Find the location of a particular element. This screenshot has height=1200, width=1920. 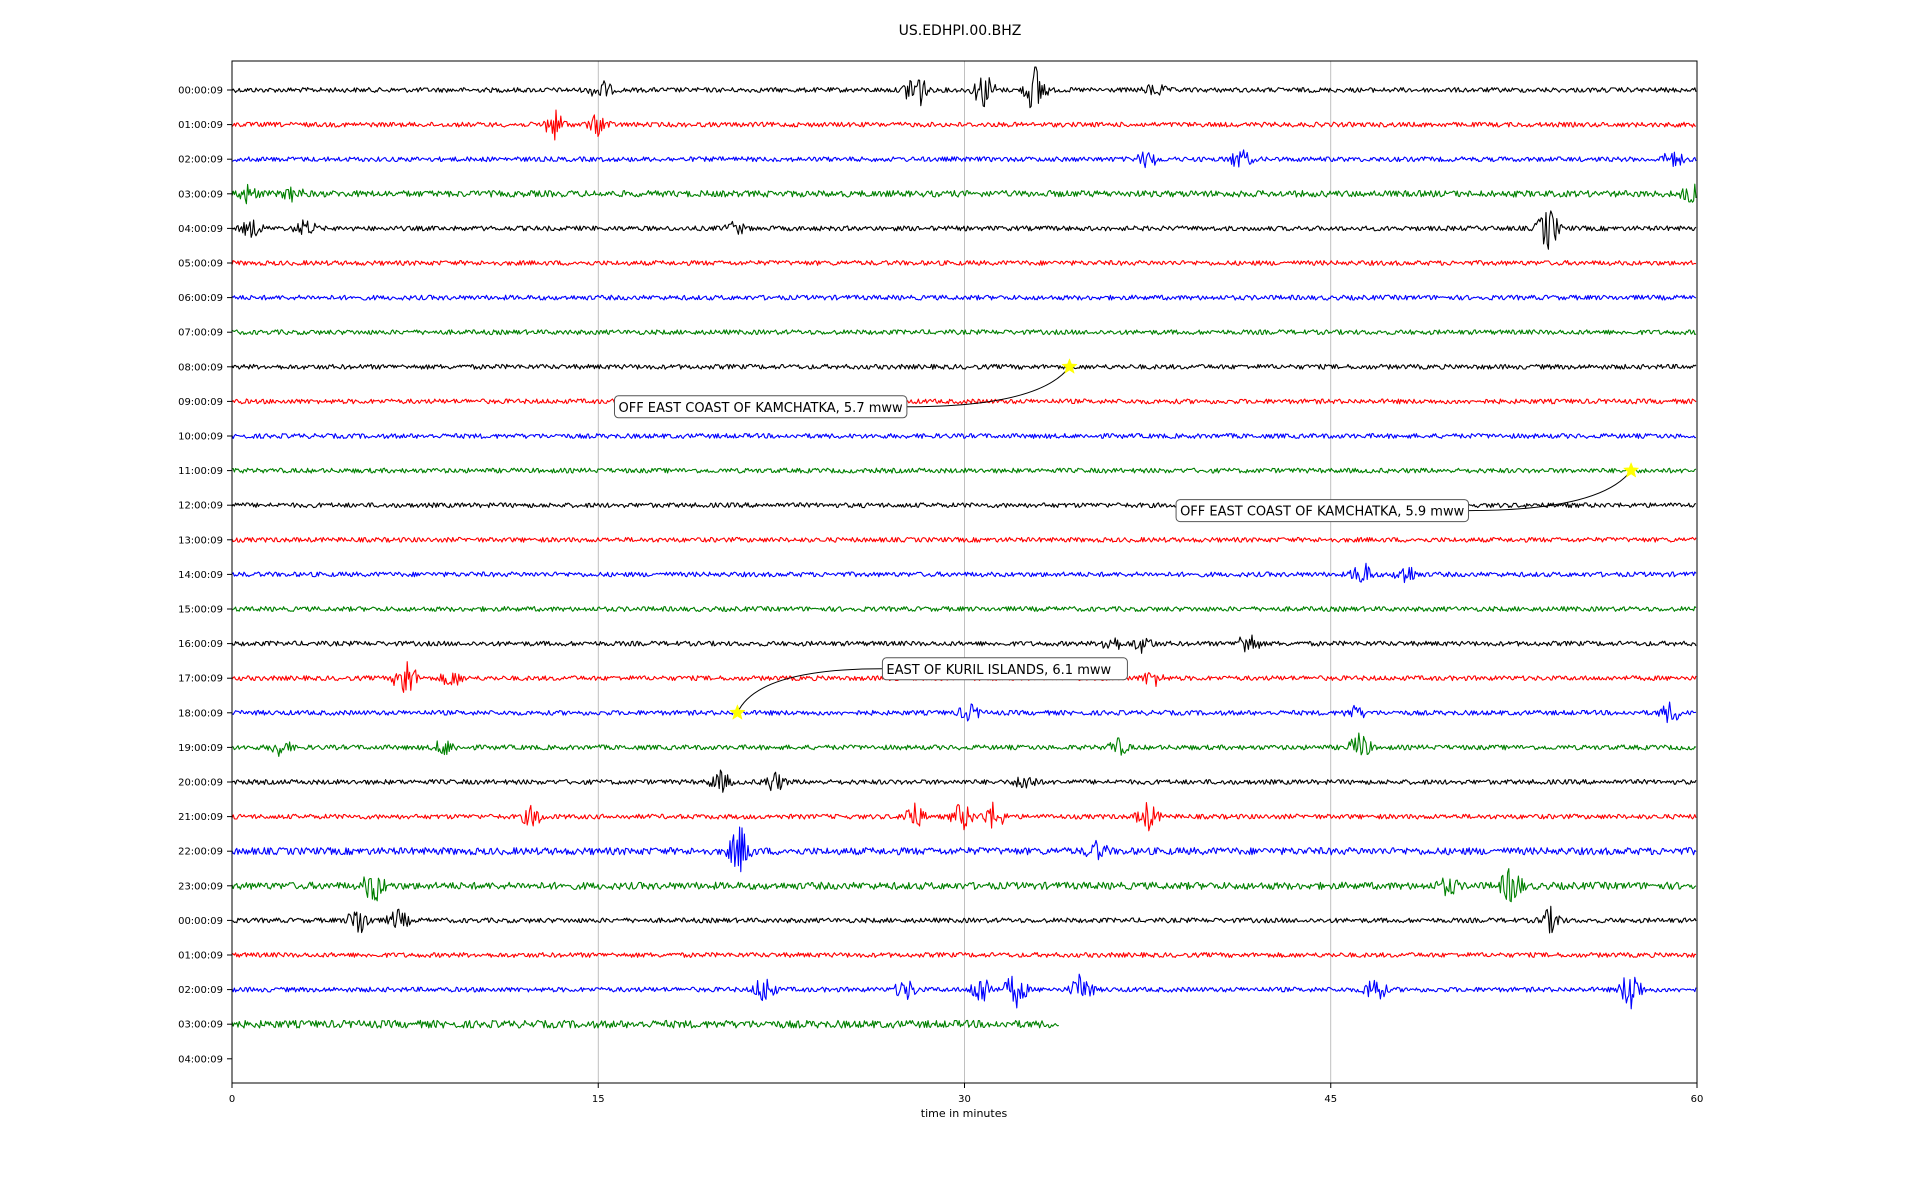

event-label: OFF EAST COAST OF KAMCHATKA, 5.9 mww is located at coordinates (1322, 512).